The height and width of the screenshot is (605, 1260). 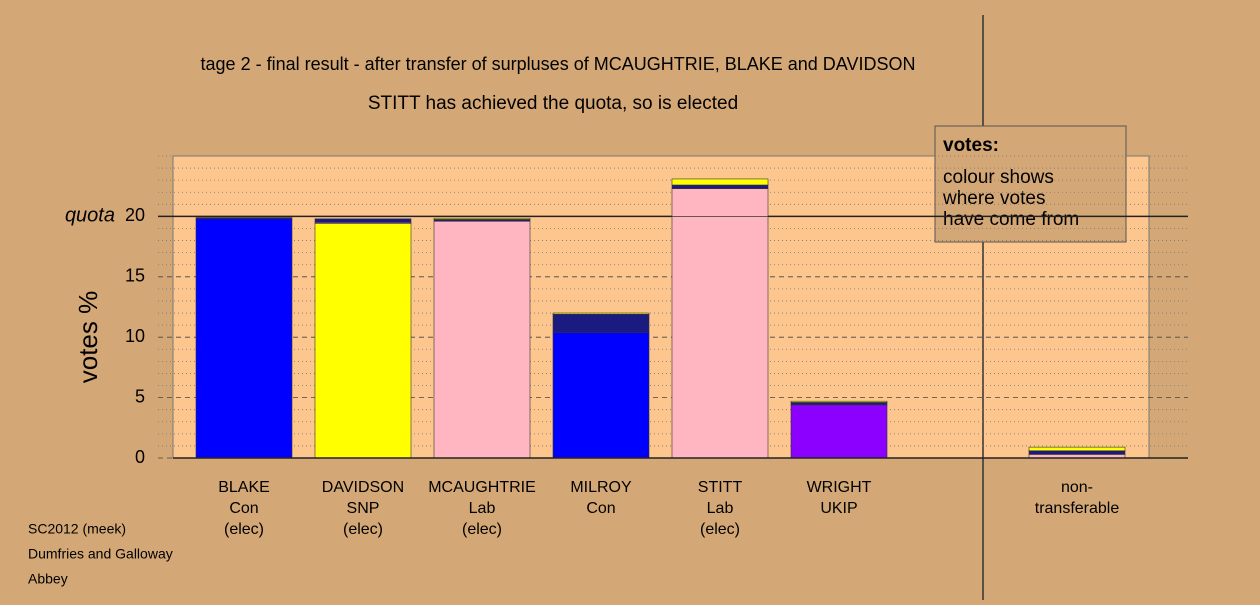 I want to click on x-tick-label: BLAKE, so click(x=244, y=487).